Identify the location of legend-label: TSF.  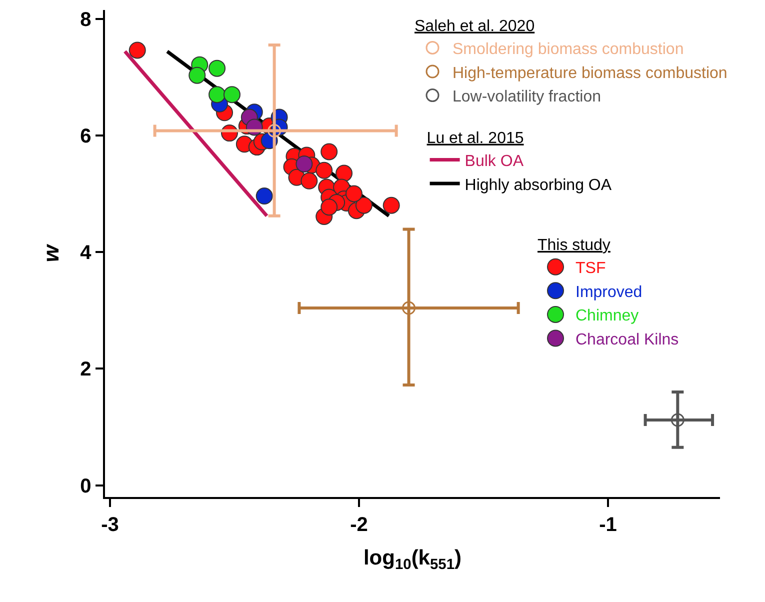
(591, 269).